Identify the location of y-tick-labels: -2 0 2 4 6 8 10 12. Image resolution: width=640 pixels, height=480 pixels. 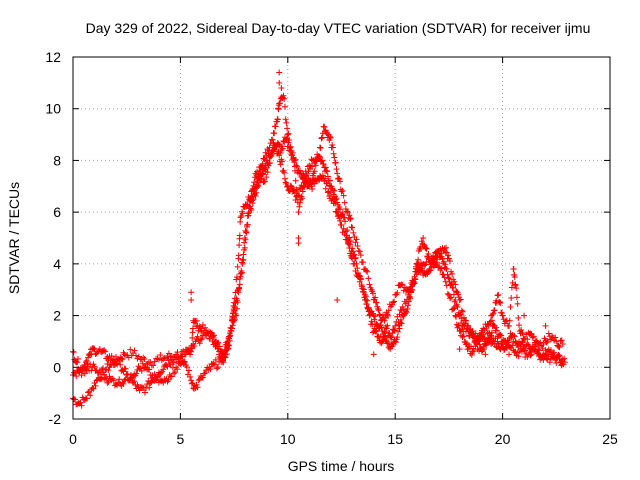
(53, 238).